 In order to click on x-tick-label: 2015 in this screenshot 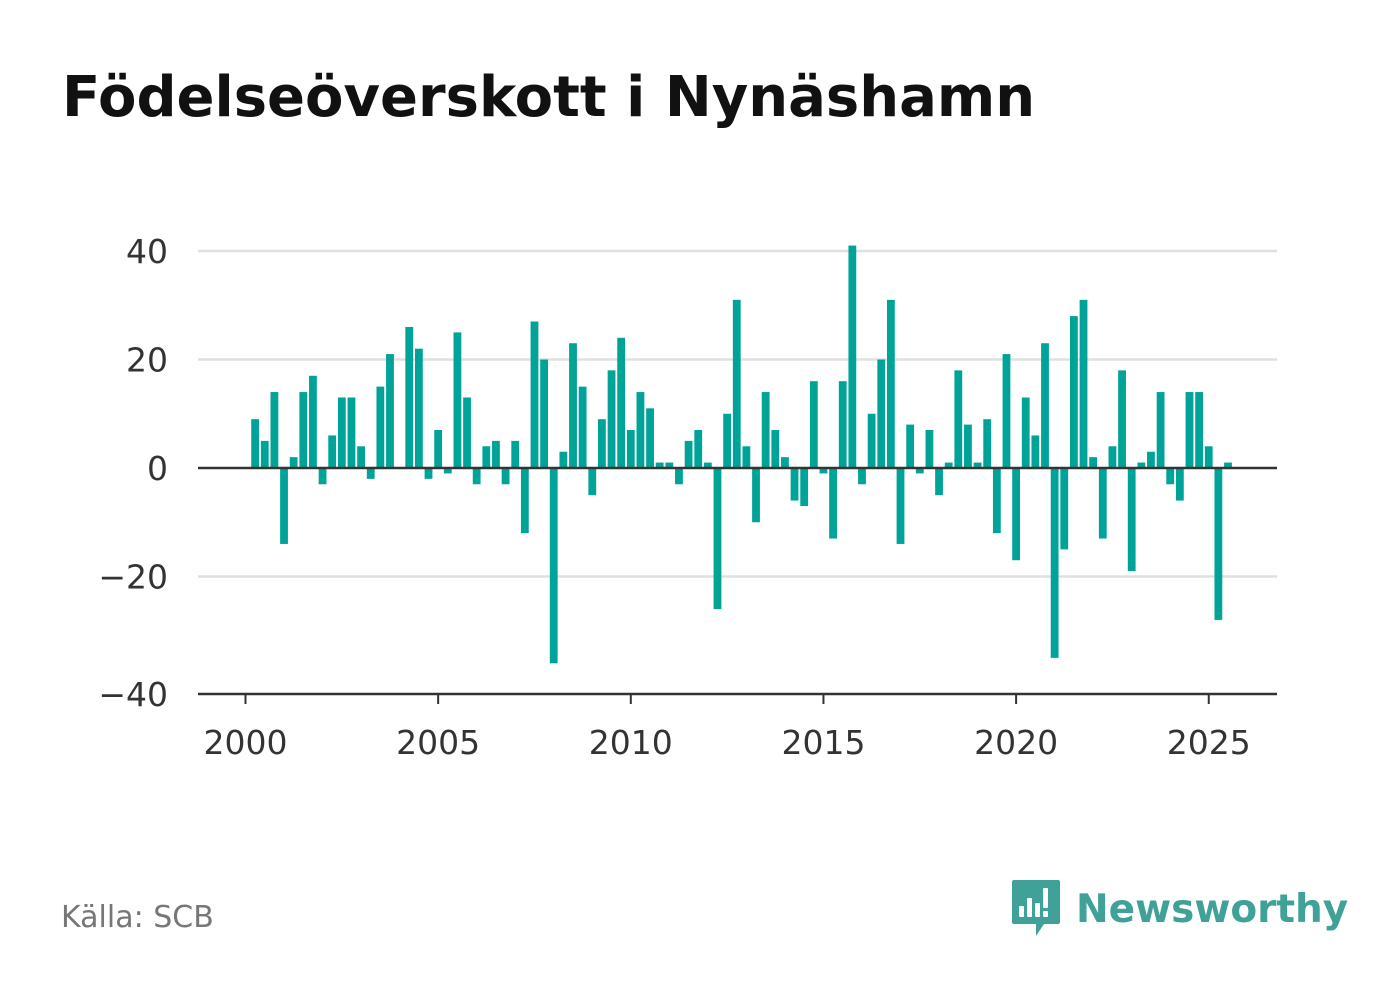, I will do `click(823, 742)`.